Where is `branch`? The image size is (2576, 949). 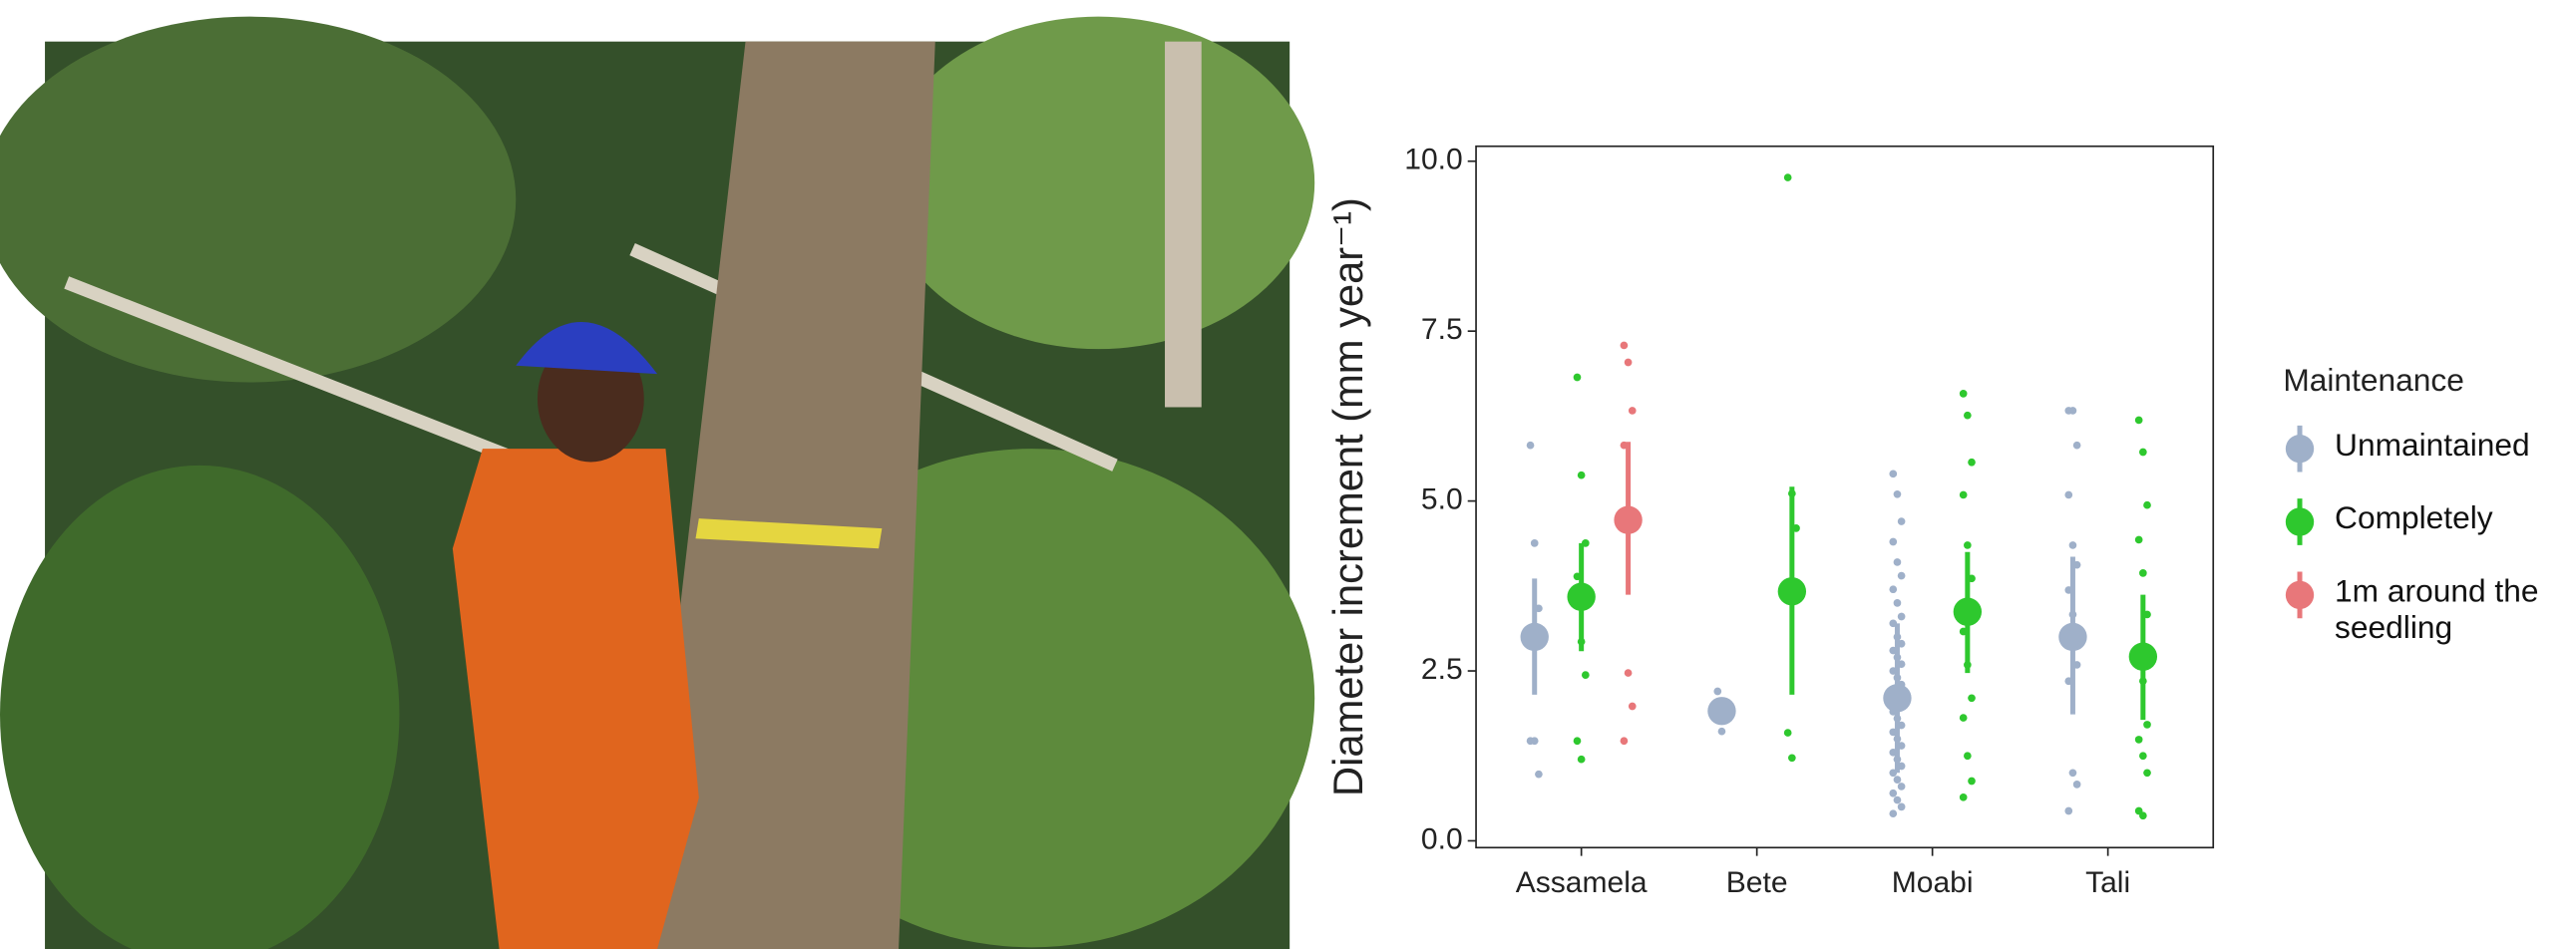 branch is located at coordinates (300, 374).